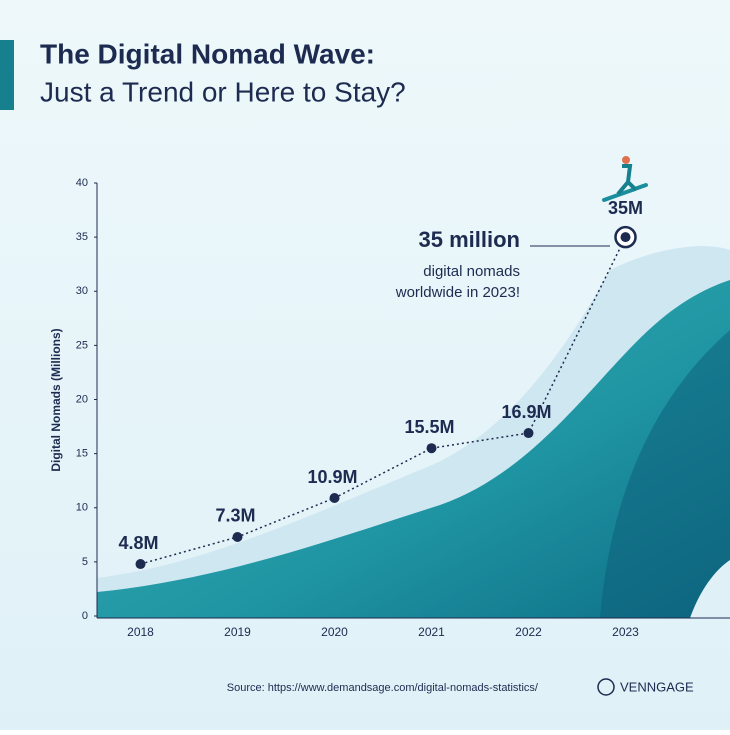 The height and width of the screenshot is (735, 730). I want to click on y-tick-label: 5, so click(85, 562).